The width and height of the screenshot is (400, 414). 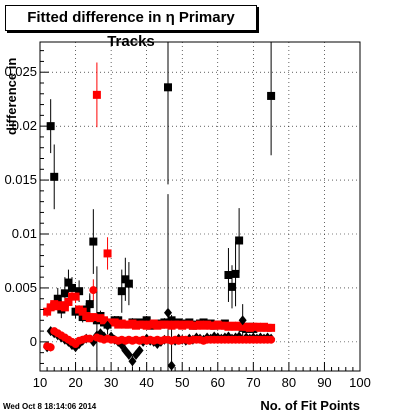 What do you see at coordinates (360, 382) in the screenshot?
I see `x-tick-label: 100` at bounding box center [360, 382].